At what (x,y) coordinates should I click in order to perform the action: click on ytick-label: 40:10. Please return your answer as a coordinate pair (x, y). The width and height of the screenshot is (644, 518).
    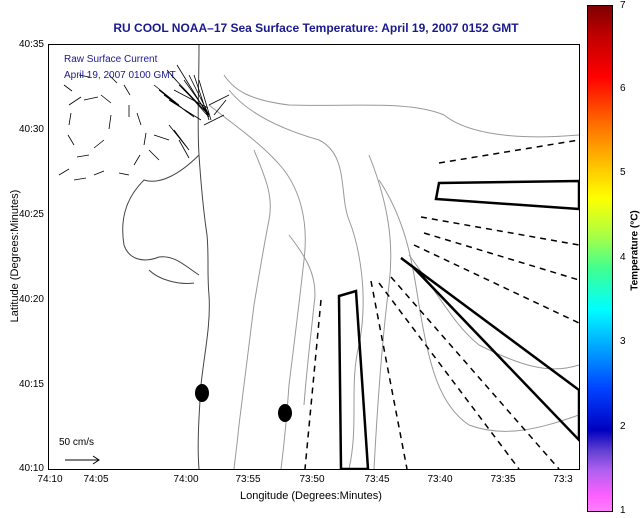
    Looking at the image, I should click on (31, 468).